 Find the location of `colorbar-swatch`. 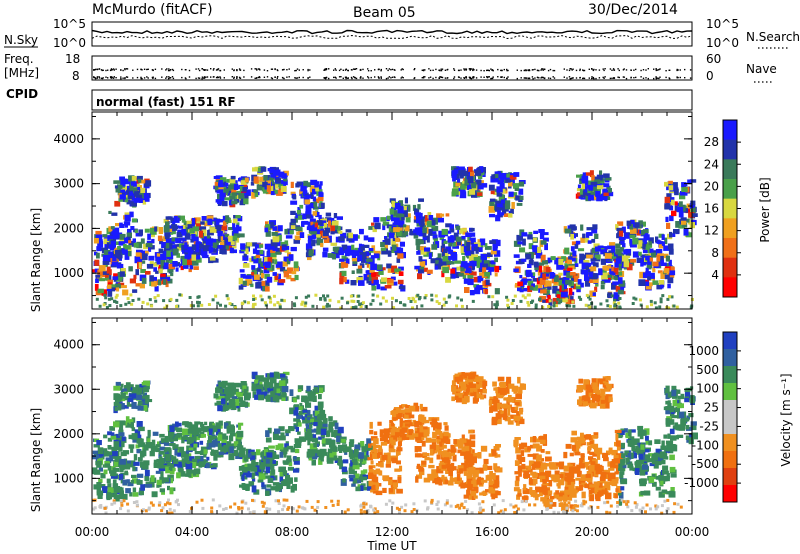

colorbar-swatch is located at coordinates (730, 130).